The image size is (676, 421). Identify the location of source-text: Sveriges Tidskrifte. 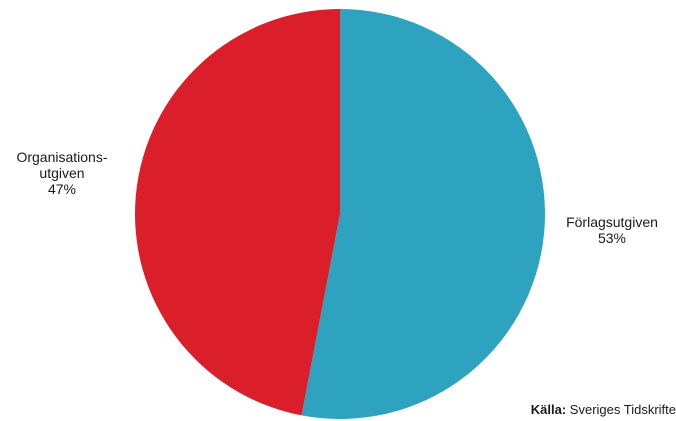
(622, 409).